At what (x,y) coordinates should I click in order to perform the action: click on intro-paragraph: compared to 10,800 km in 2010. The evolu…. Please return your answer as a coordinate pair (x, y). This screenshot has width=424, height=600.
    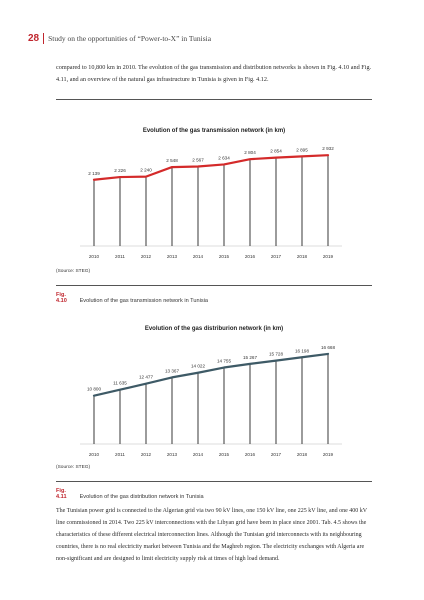
    Looking at the image, I should click on (214, 73).